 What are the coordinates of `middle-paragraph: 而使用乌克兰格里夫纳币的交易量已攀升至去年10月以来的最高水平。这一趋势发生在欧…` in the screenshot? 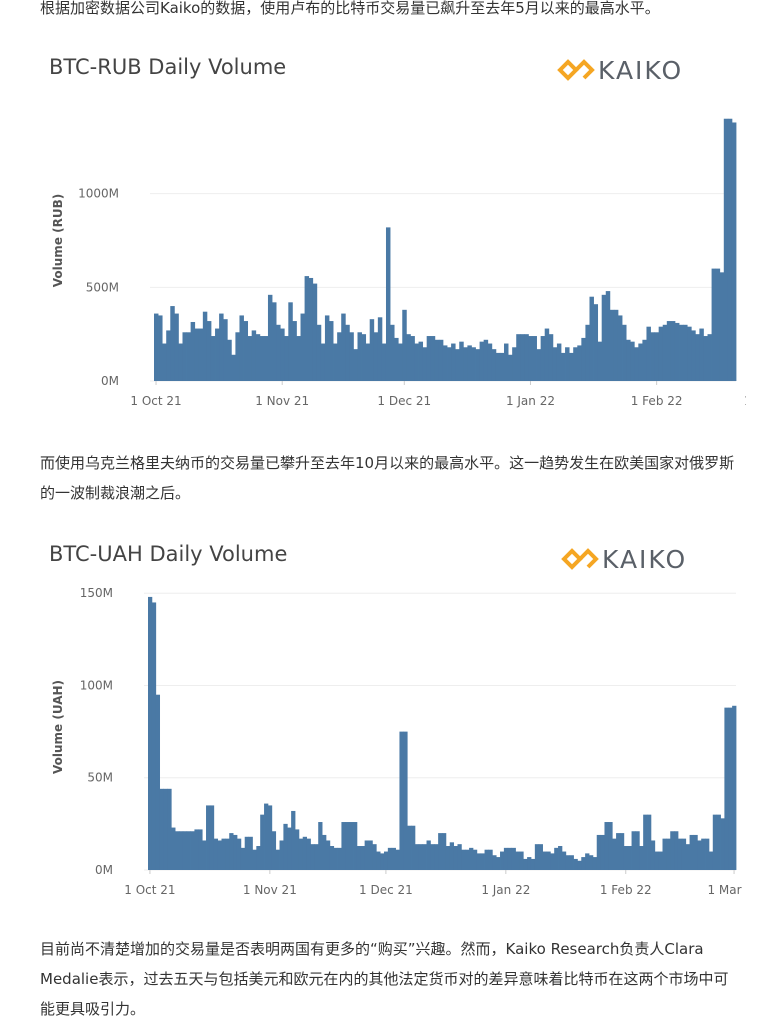 It's located at (387, 478).